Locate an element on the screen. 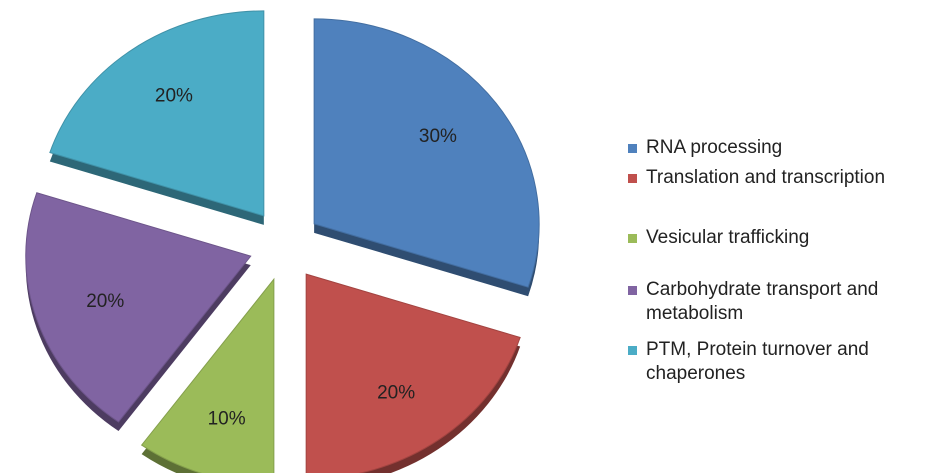 The height and width of the screenshot is (473, 952). data-label: 10% is located at coordinates (227, 419).